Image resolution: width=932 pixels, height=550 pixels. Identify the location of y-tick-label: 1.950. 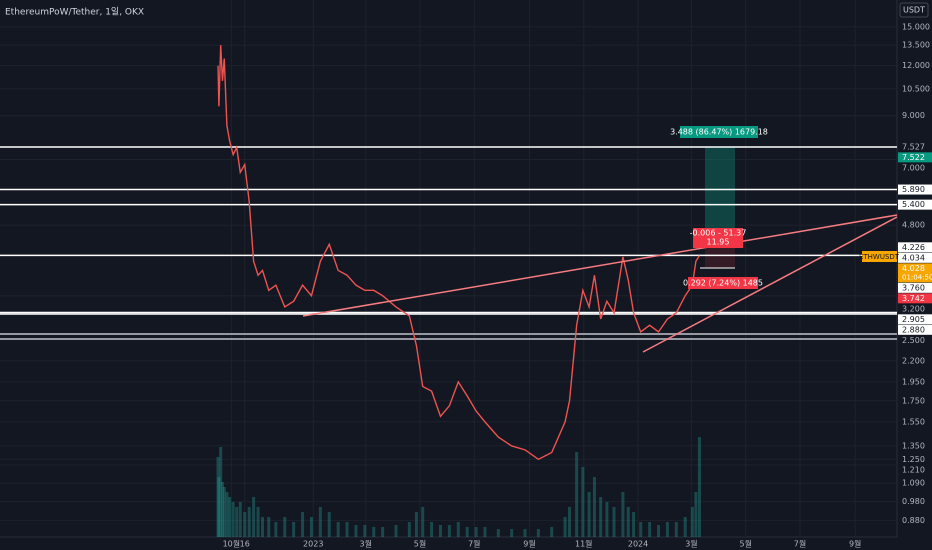
(913, 381).